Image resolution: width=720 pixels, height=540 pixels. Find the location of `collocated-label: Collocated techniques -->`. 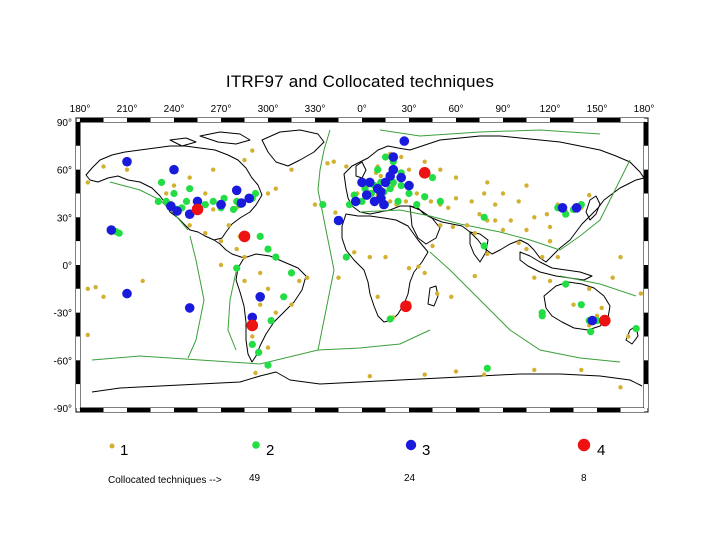

collocated-label: Collocated techniques --> is located at coordinates (165, 480).